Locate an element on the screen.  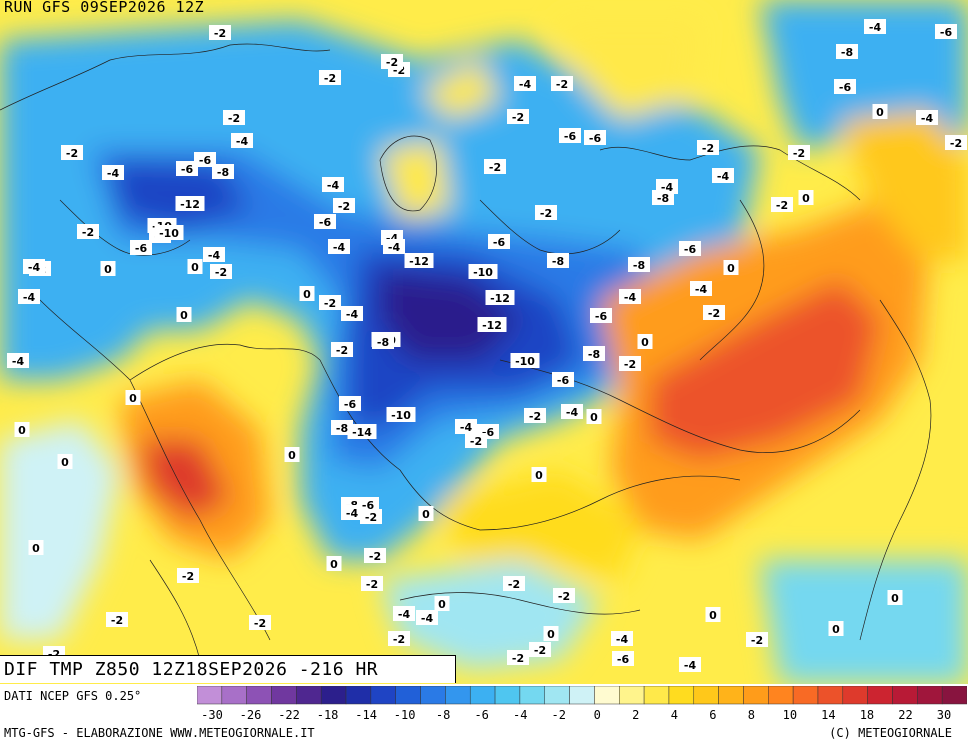
contour-label: -10 is located at coordinates (169, 232).